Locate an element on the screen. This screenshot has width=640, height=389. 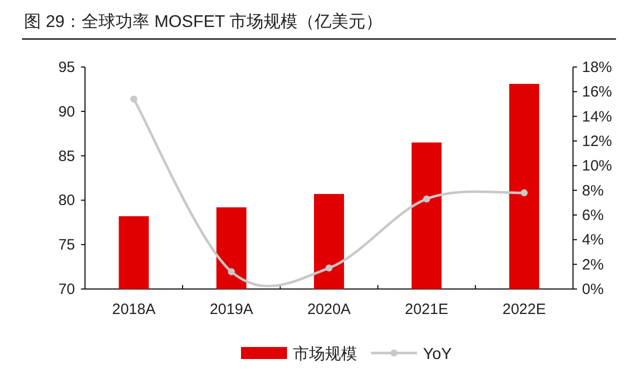
y2-tick-label: 2% is located at coordinates (593, 265).